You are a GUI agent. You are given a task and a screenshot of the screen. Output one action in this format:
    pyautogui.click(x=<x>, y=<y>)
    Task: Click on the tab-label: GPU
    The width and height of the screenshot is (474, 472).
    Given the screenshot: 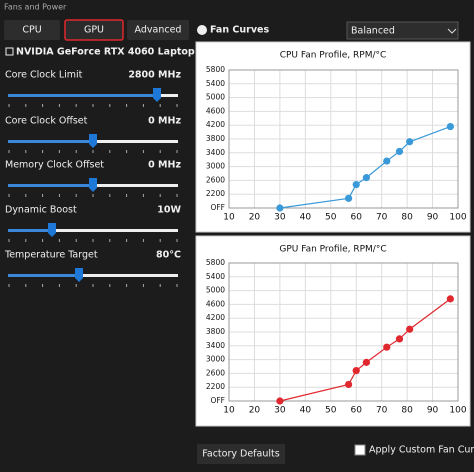 What is the action you would take?
    pyautogui.click(x=94, y=30)
    